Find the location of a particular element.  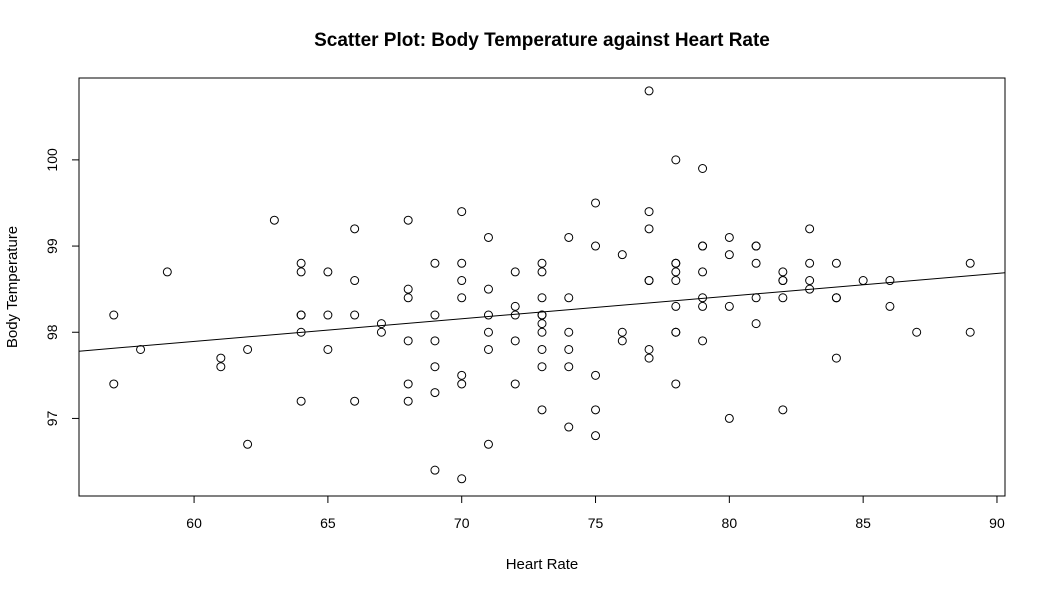

x-axis-label: Heart Rate is located at coordinates (542, 564).